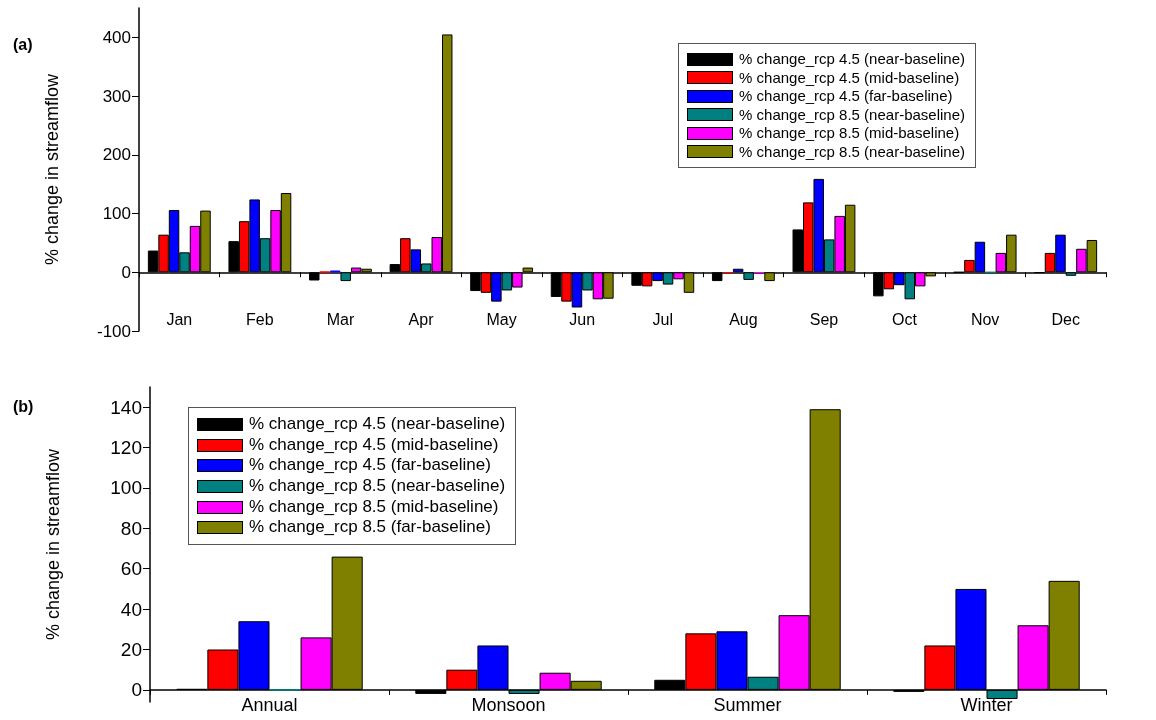 This screenshot has width=1156, height=720. I want to click on x-tick-label: Annual, so click(269, 705).